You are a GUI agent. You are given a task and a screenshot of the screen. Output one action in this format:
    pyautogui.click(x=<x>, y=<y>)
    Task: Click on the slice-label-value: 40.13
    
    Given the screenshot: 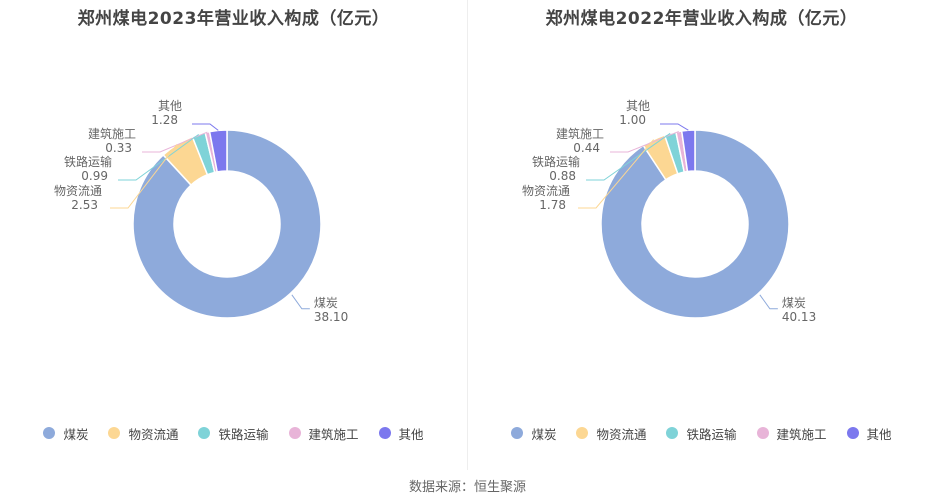 What is the action you would take?
    pyautogui.click(x=799, y=317)
    